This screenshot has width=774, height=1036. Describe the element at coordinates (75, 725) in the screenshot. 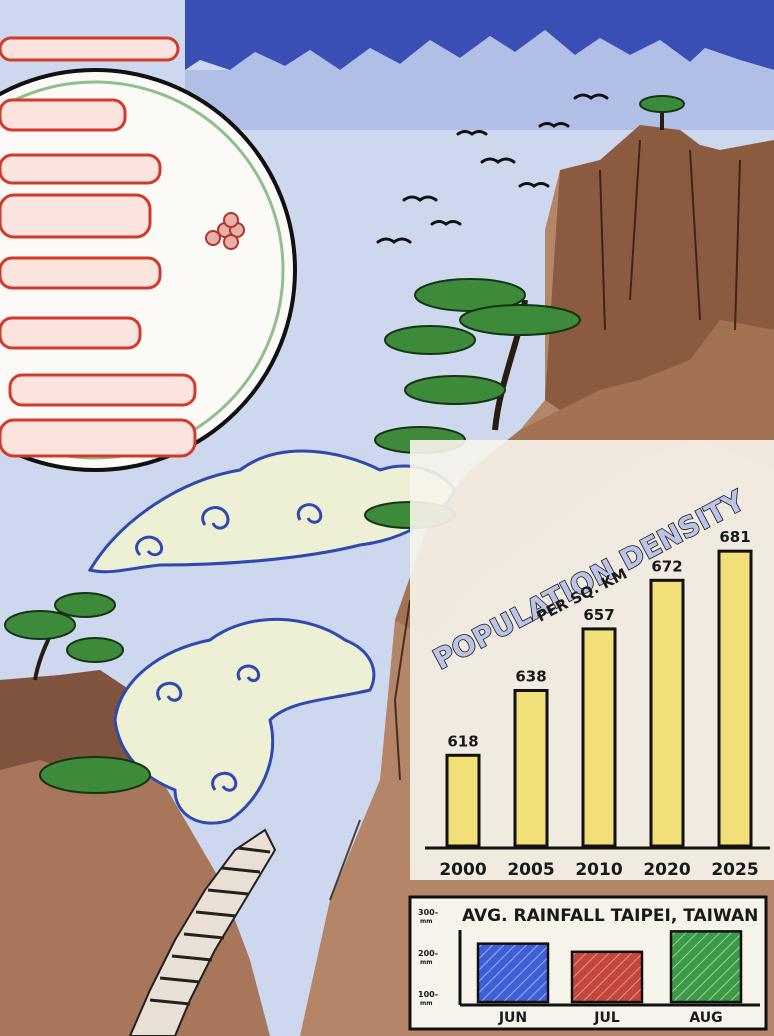

I see `left-cliff-shadow` at that location.